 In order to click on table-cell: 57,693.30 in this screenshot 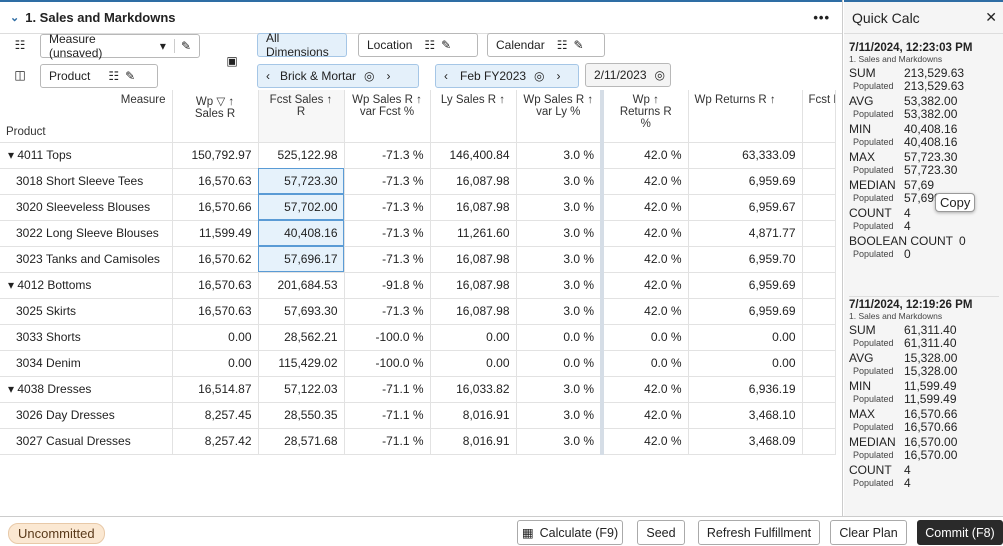, I will do `click(301, 311)`.